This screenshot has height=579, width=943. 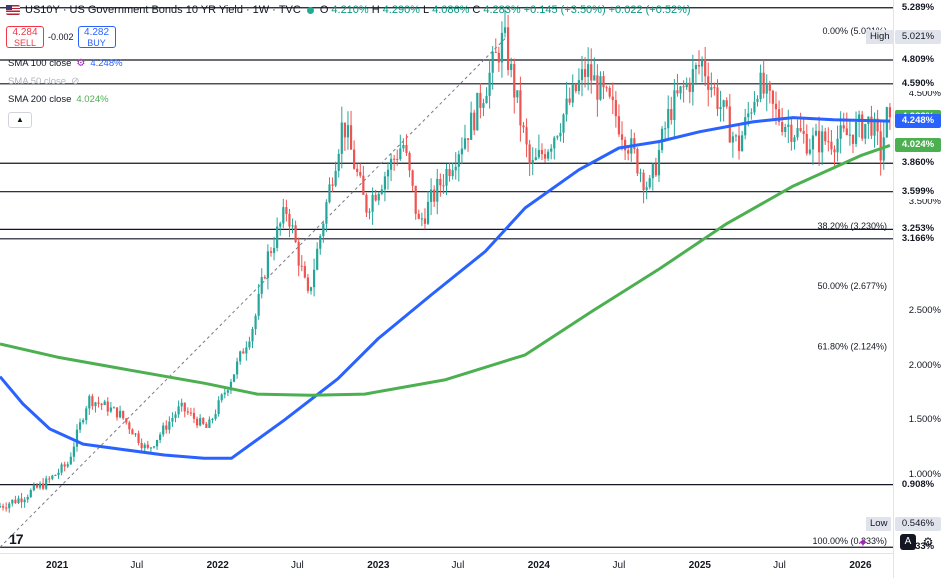 I want to click on eye-off-icon: ⊘, so click(x=75, y=81).